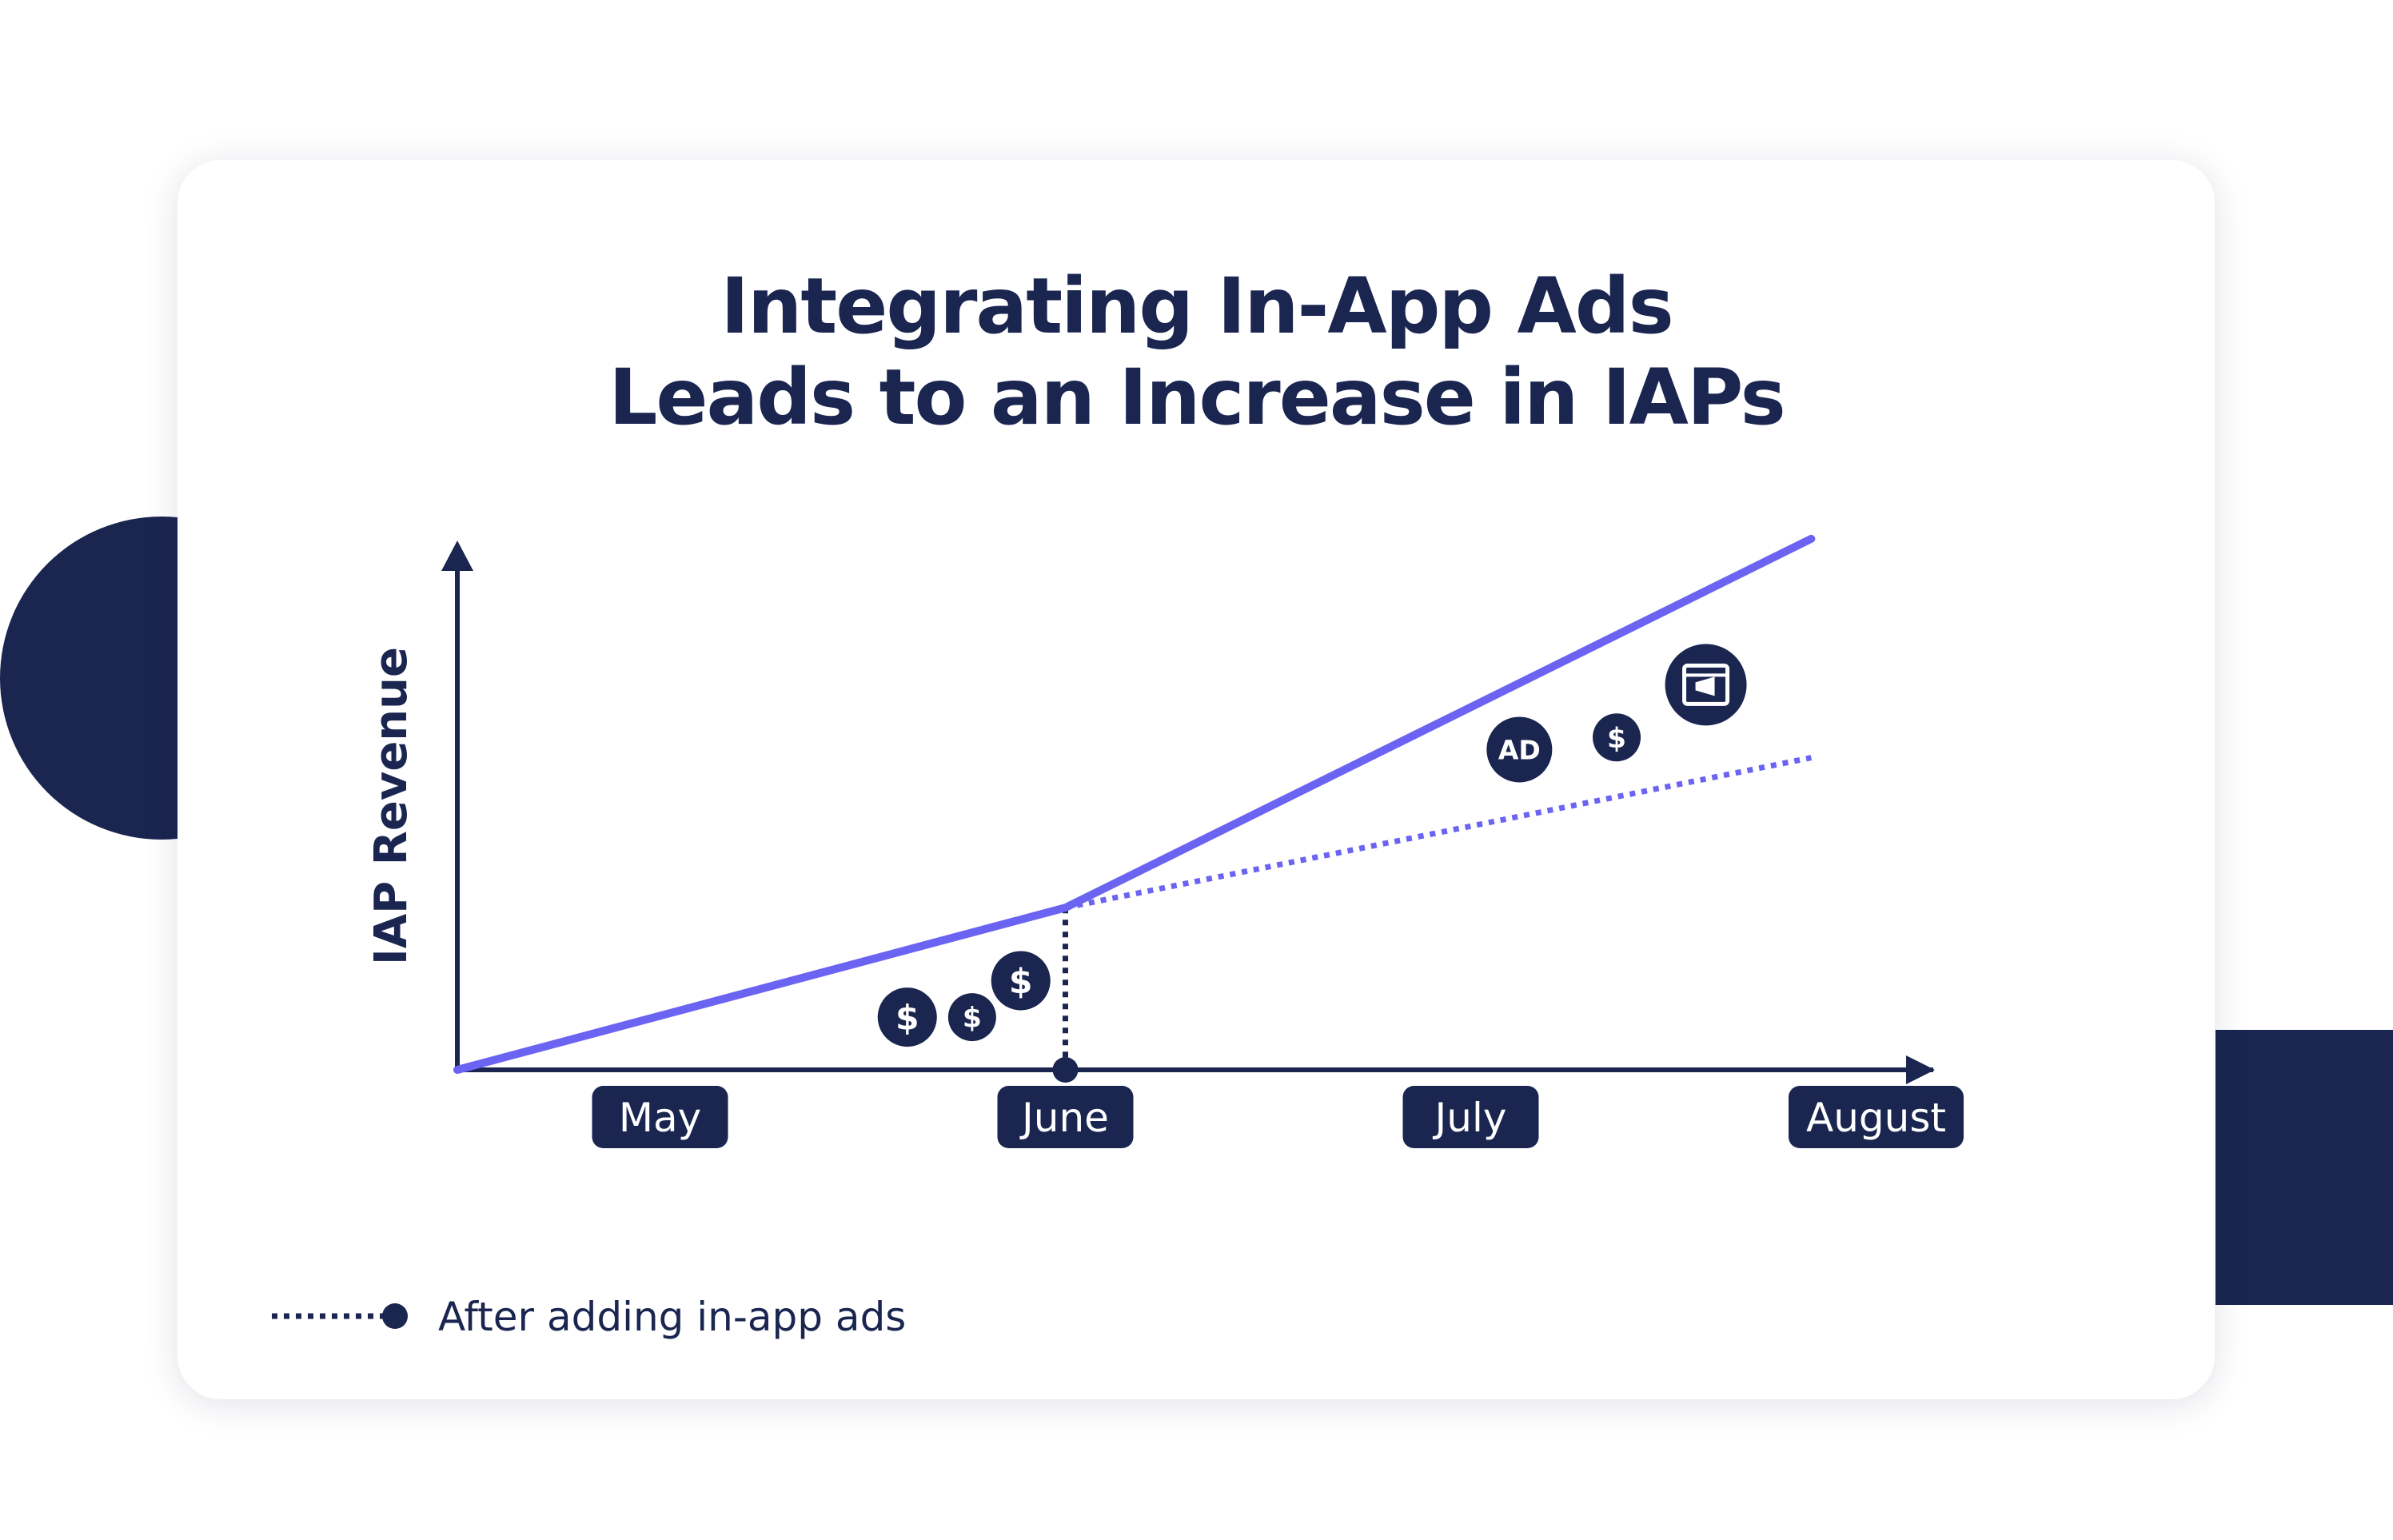 The image size is (2393, 1540). I want to click on megaphone-shape, so click(1705, 686).